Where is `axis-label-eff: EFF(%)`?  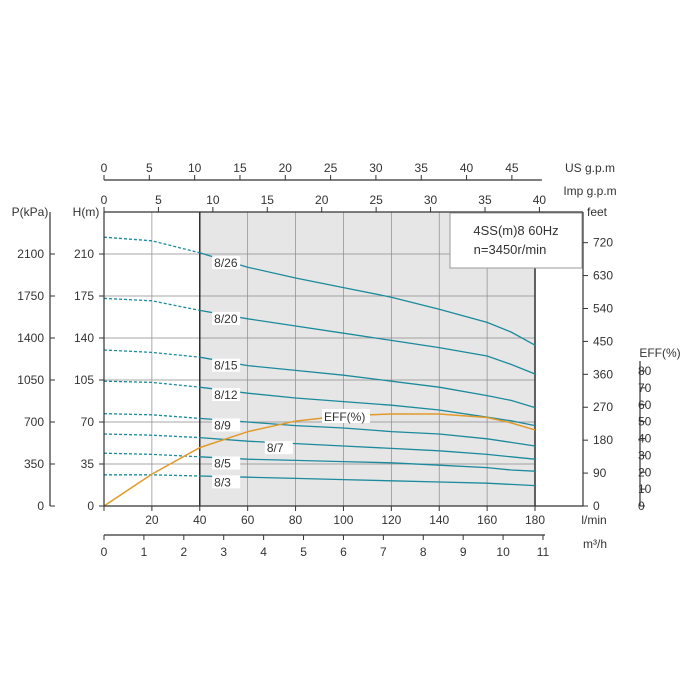 axis-label-eff: EFF(%) is located at coordinates (659, 353).